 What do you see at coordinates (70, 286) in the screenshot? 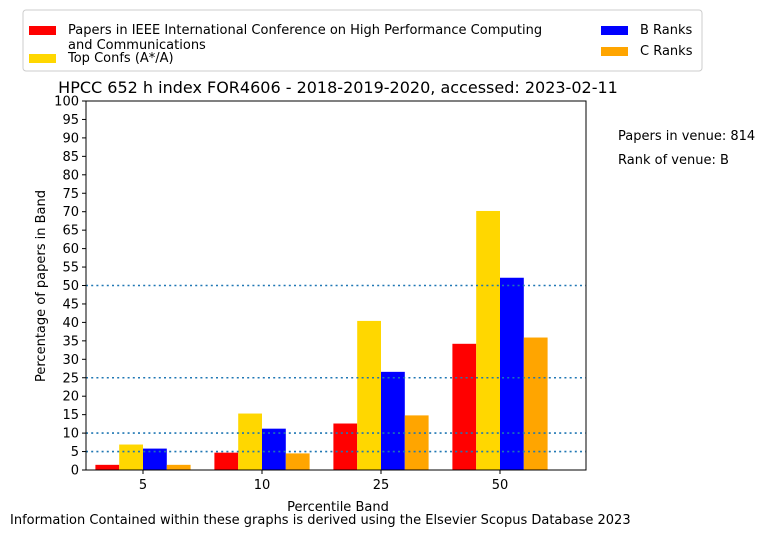
I see `y-tick-label: 50` at bounding box center [70, 286].